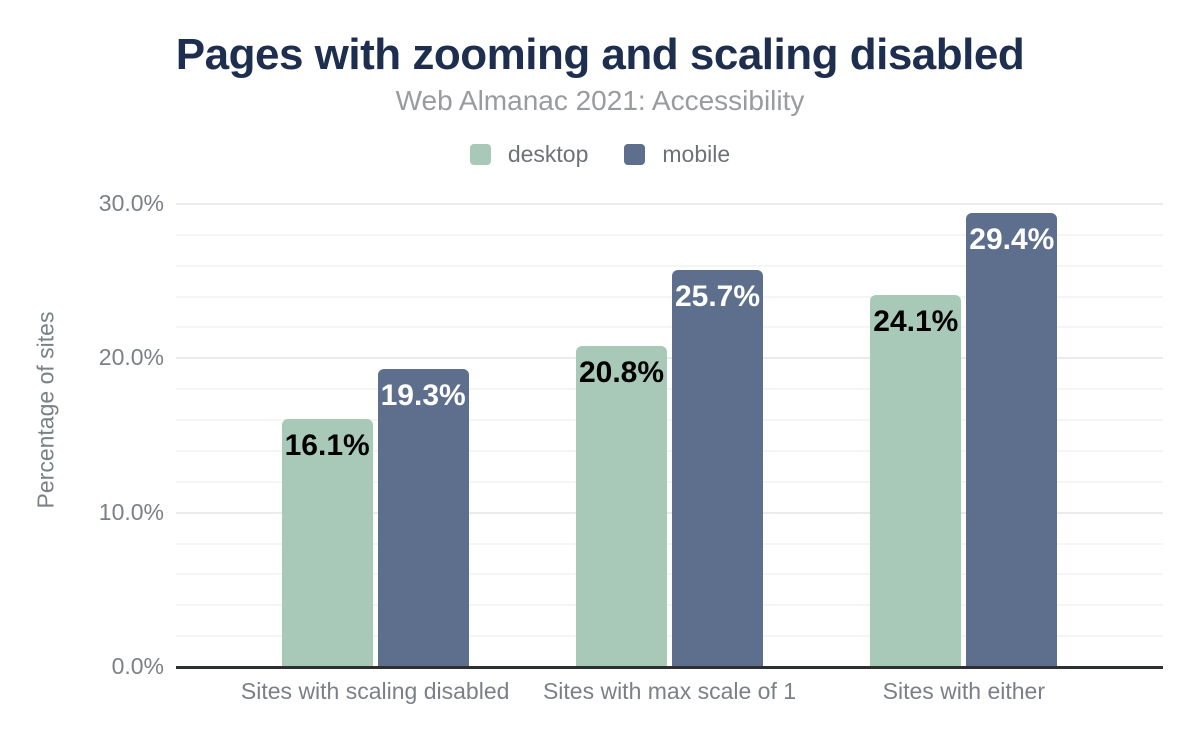 This screenshot has height=742, width=1200. I want to click on bar-desktop-1: 20.8%, so click(621, 506).